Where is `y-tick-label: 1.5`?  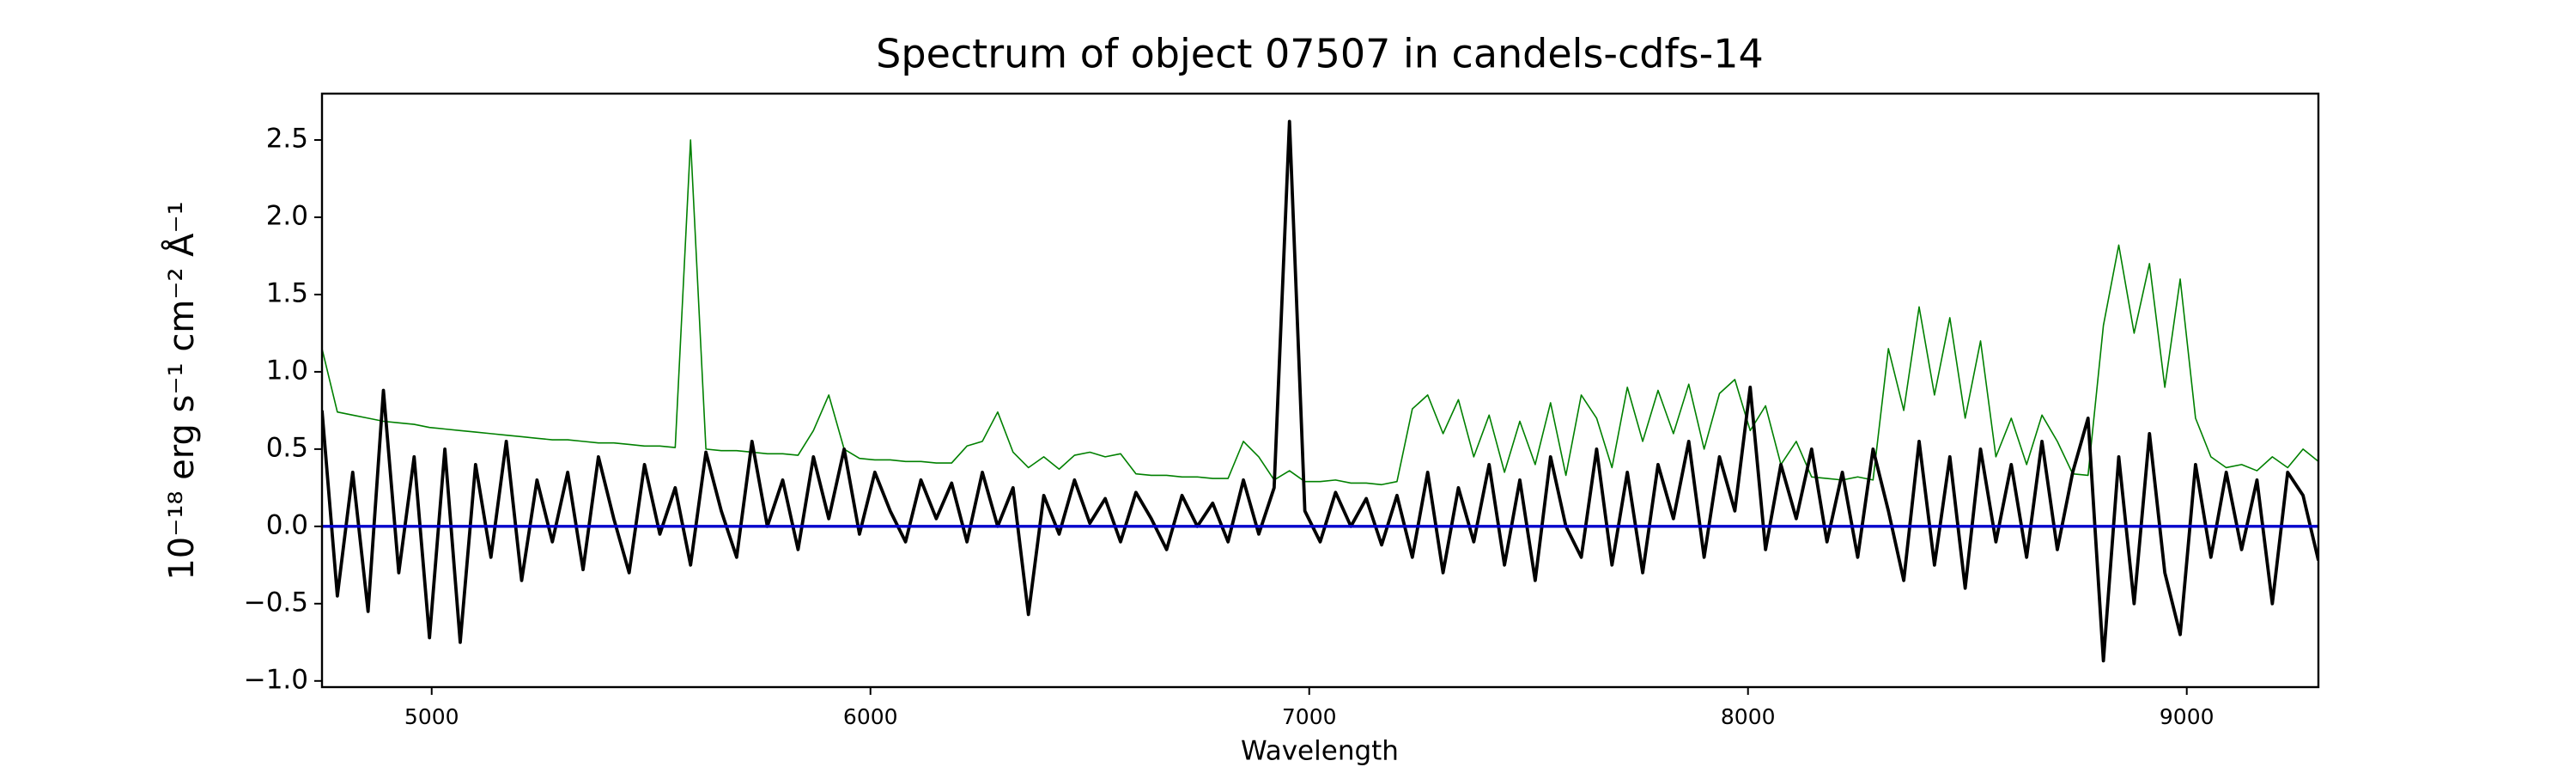
y-tick-label: 1.5 is located at coordinates (287, 292).